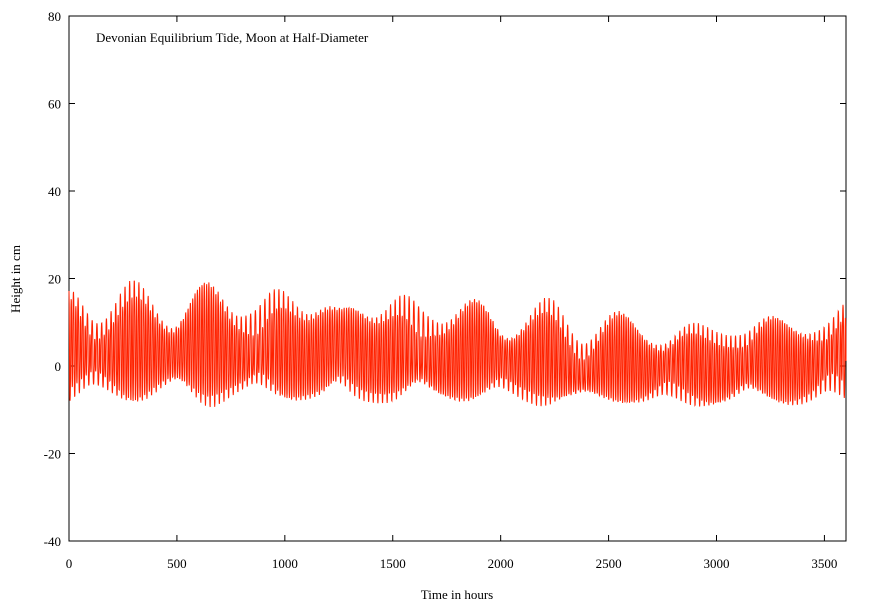 This screenshot has height=612, width=872. What do you see at coordinates (457, 594) in the screenshot?
I see `x-axis-title: Time in hours` at bounding box center [457, 594].